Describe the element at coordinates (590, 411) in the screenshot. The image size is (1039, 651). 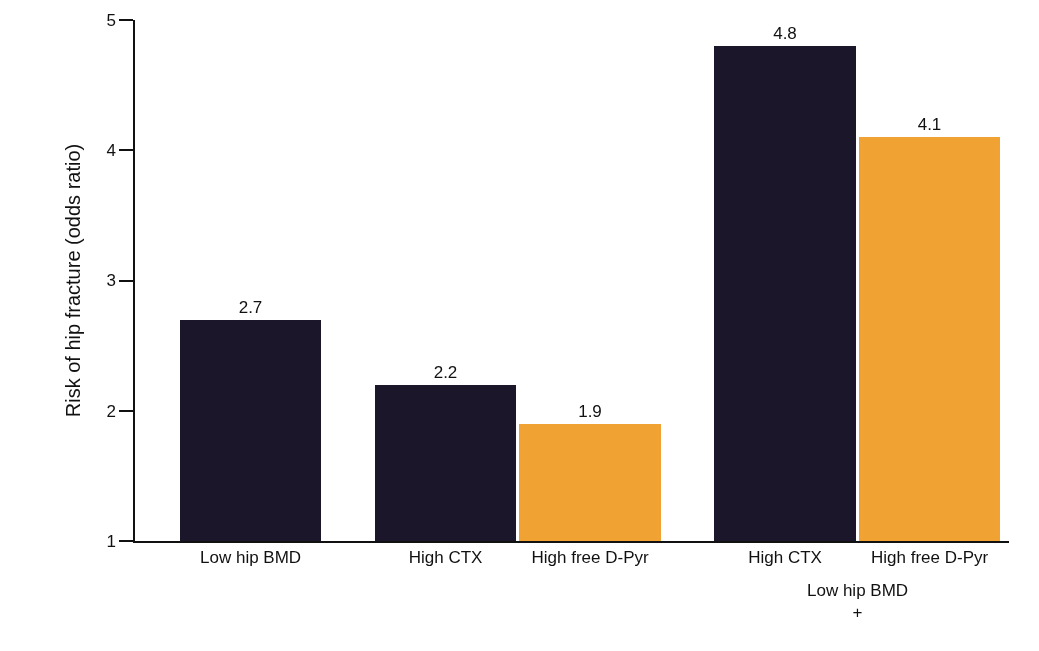
I see `data-label: 1.9` at that location.